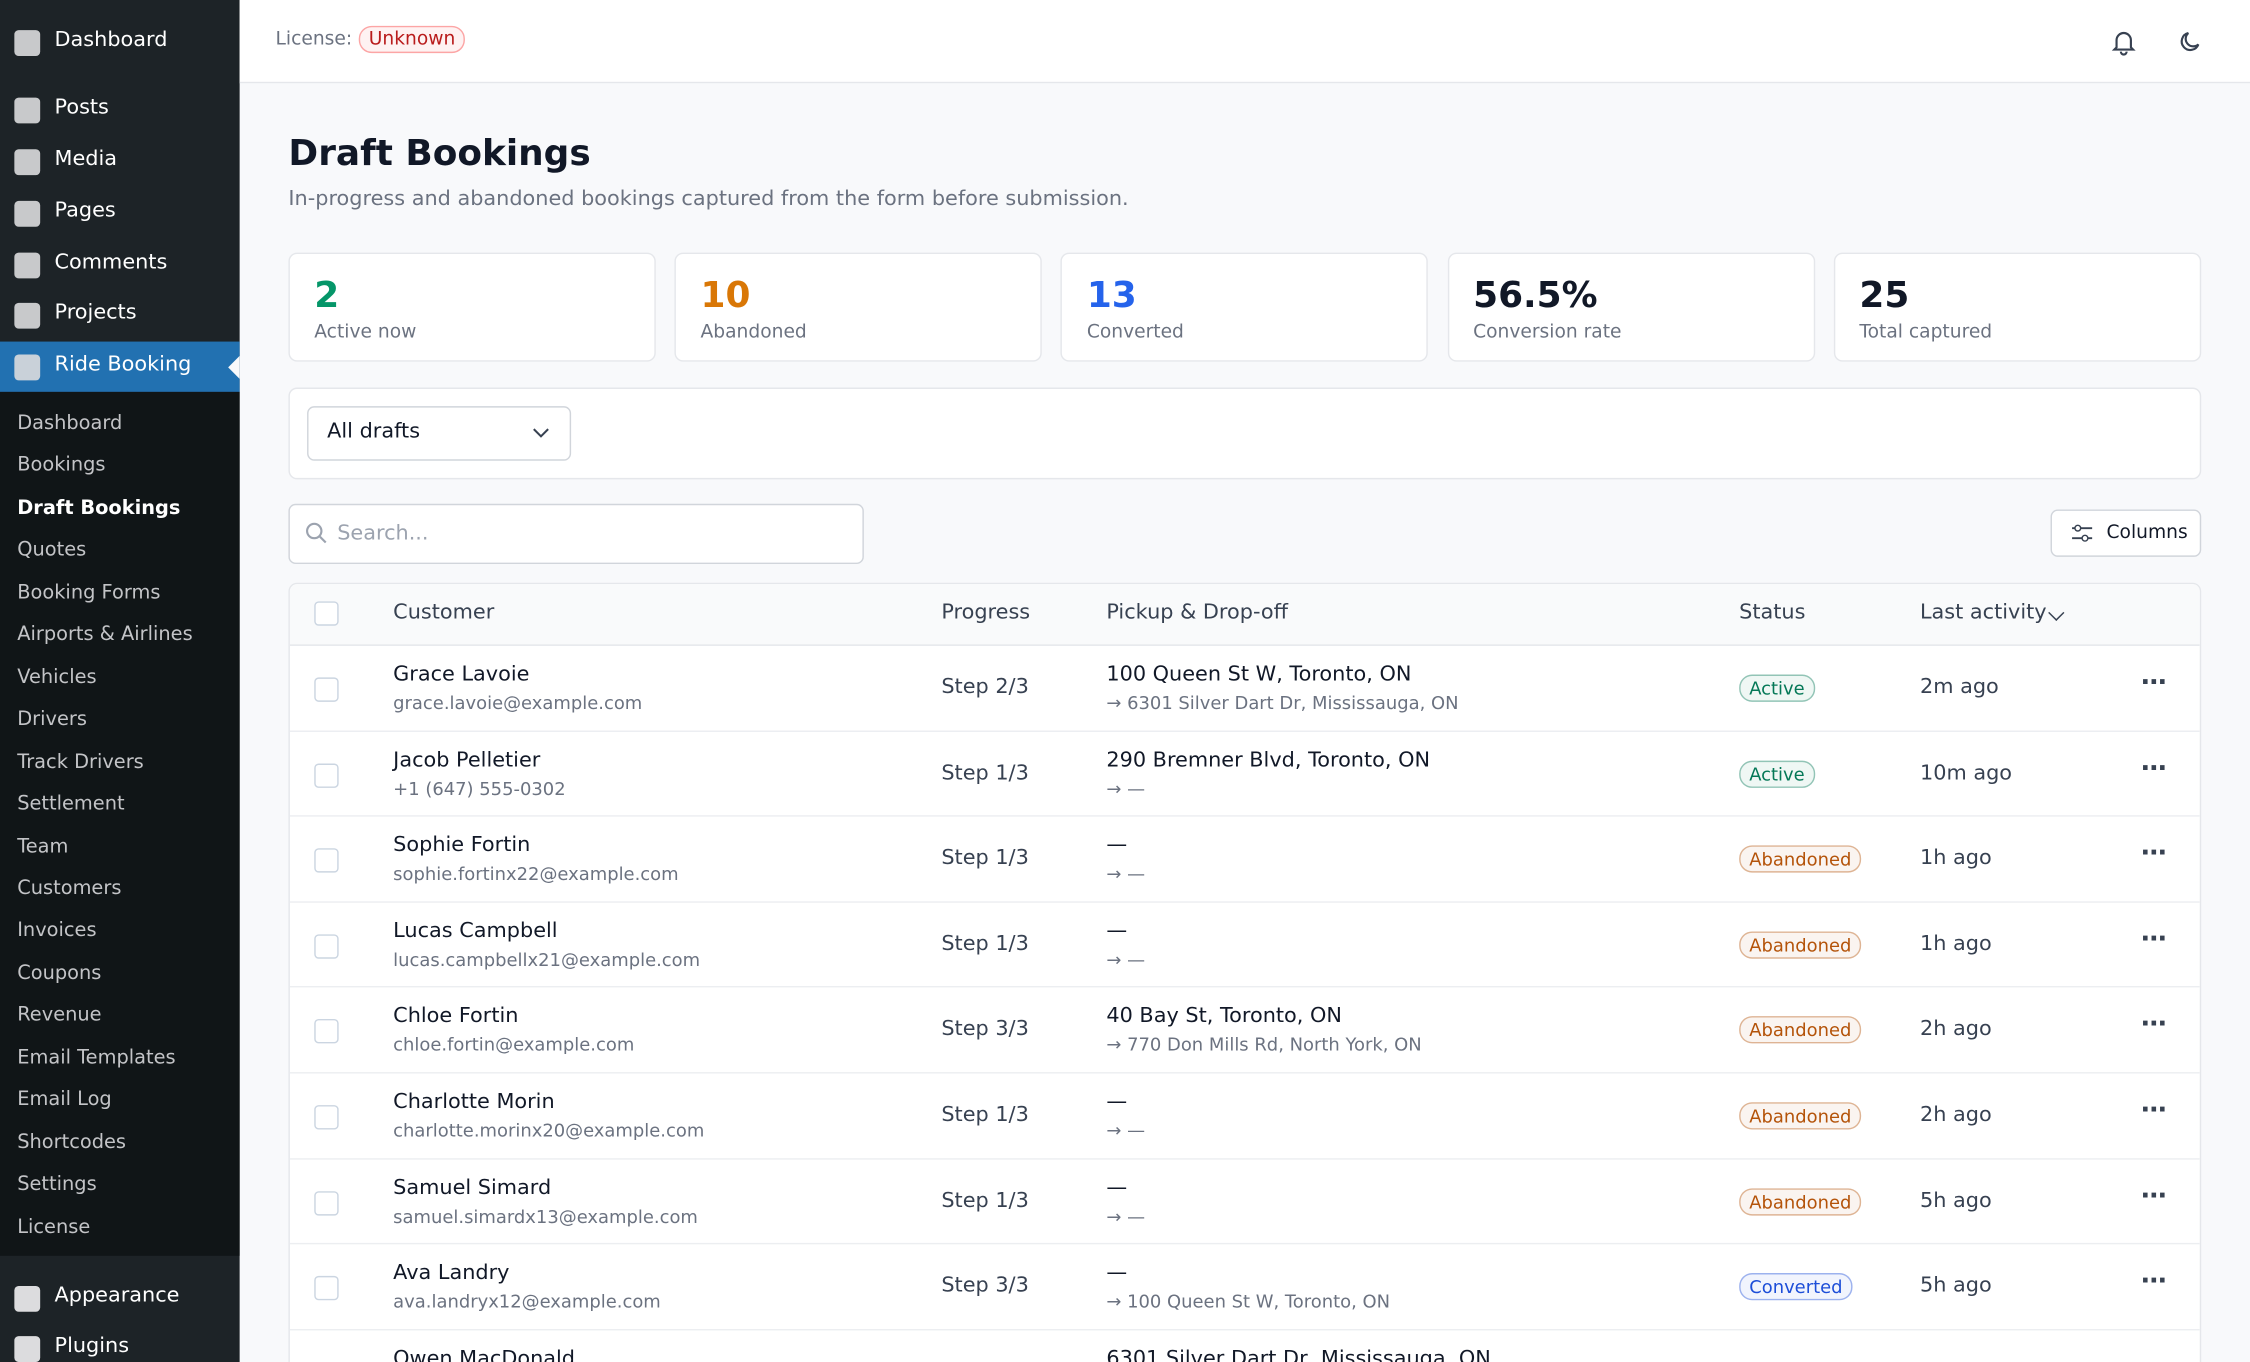 This screenshot has height=1362, width=2250. What do you see at coordinates (412, 39) in the screenshot?
I see `license-status: Unknown` at bounding box center [412, 39].